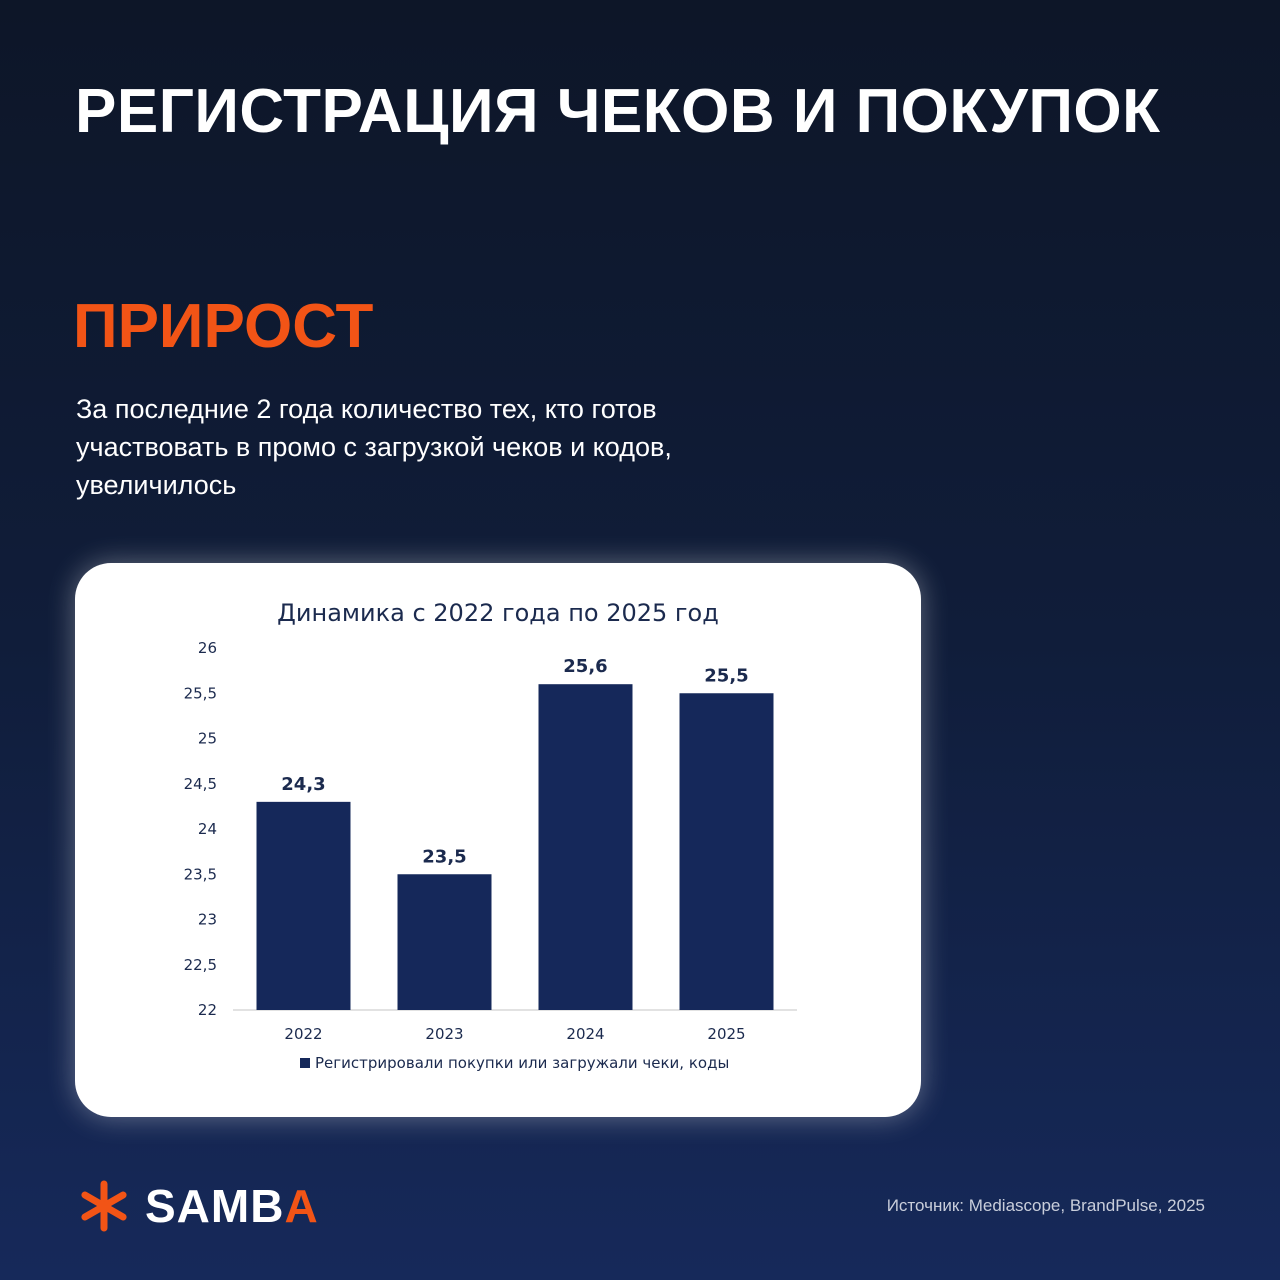 This screenshot has width=1280, height=1280. Describe the element at coordinates (200, 784) in the screenshot. I see `y-tick-label: 24,5` at that location.